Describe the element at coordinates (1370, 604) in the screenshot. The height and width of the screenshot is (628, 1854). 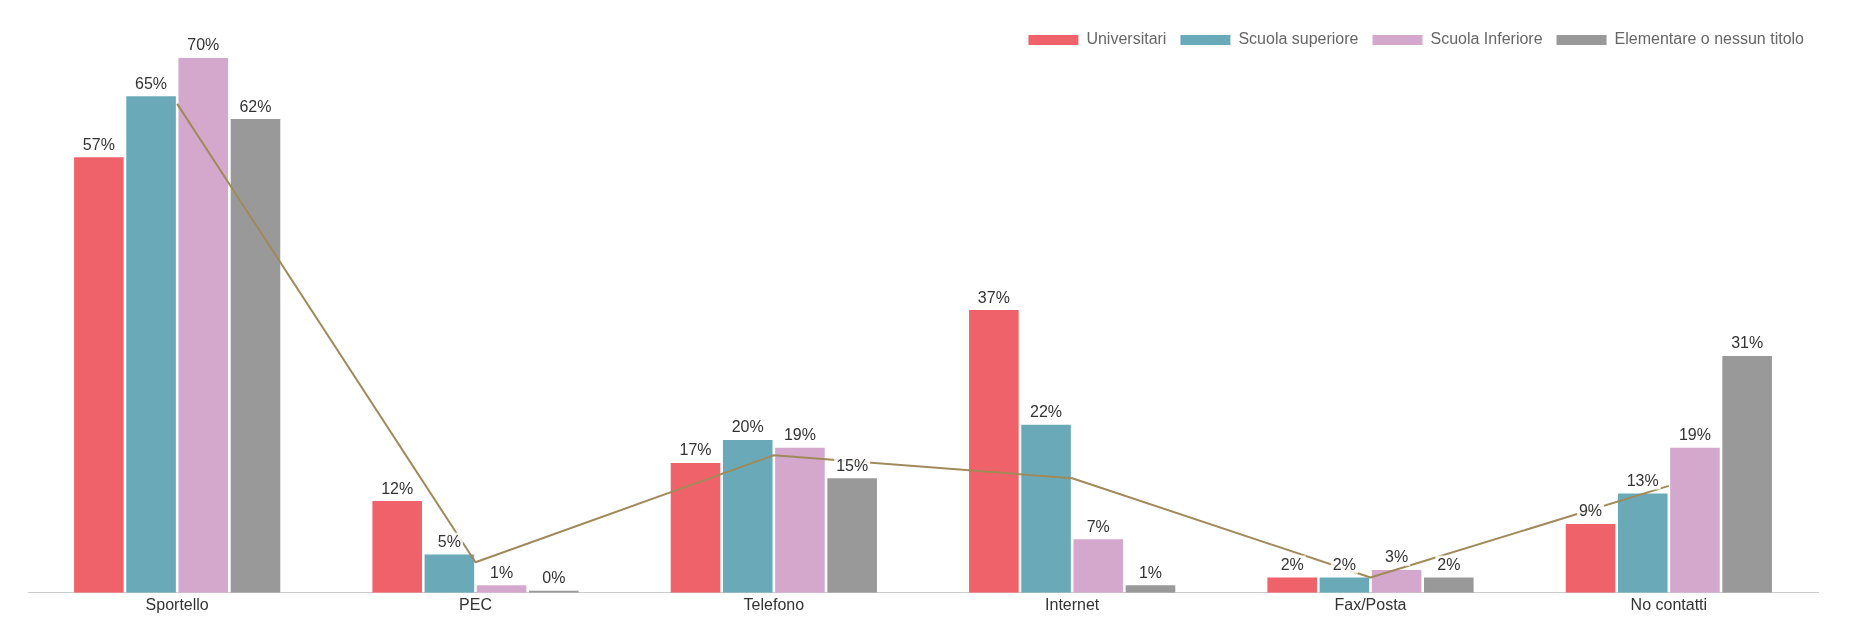
I see `x-tick-label: Fax/Posta` at that location.